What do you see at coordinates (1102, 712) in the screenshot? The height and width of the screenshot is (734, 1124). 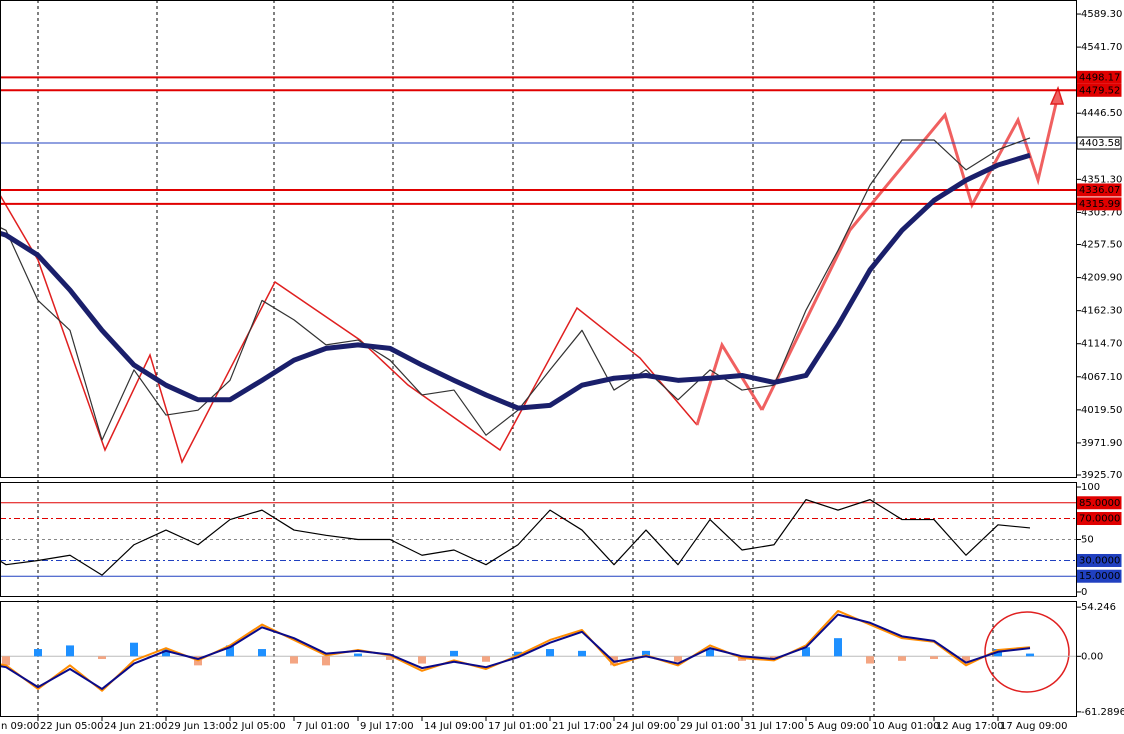 I see `y-tick-label: -61.2896` at bounding box center [1102, 712].